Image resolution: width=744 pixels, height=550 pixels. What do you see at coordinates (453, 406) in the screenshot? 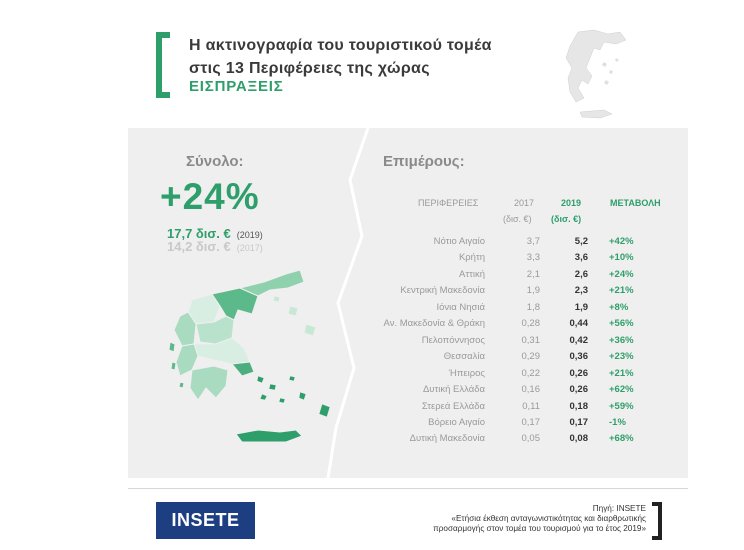
I see `cell-region: Στερεά Ελλάδα` at bounding box center [453, 406].